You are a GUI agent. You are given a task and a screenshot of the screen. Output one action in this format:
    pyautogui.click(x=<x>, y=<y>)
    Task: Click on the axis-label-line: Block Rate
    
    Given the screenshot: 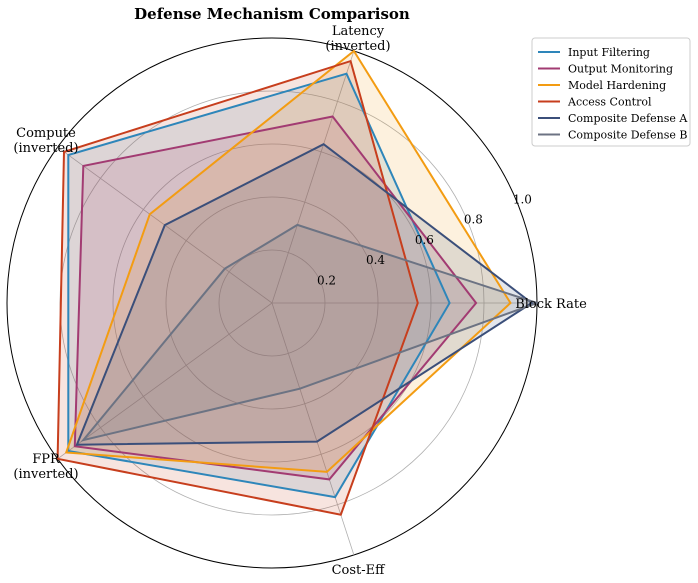 What is the action you would take?
    pyautogui.click(x=551, y=304)
    